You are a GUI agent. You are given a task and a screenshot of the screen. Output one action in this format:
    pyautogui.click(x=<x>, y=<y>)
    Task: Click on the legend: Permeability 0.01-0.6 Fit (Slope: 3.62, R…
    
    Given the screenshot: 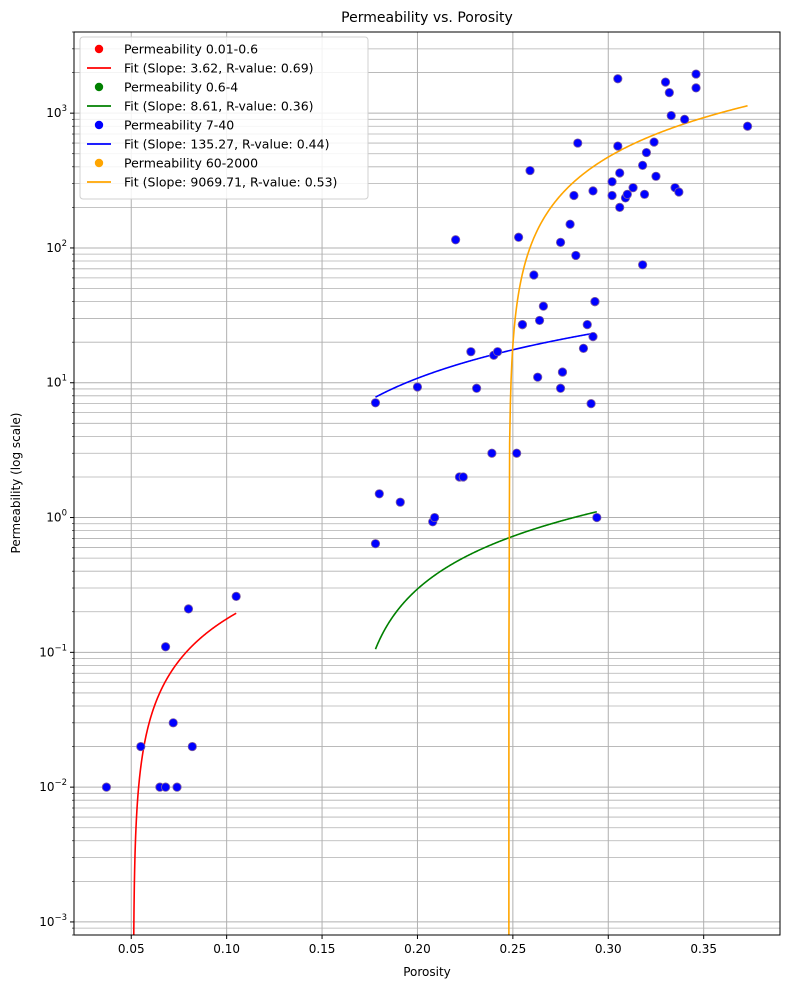 What is the action you would take?
    pyautogui.click(x=224, y=118)
    